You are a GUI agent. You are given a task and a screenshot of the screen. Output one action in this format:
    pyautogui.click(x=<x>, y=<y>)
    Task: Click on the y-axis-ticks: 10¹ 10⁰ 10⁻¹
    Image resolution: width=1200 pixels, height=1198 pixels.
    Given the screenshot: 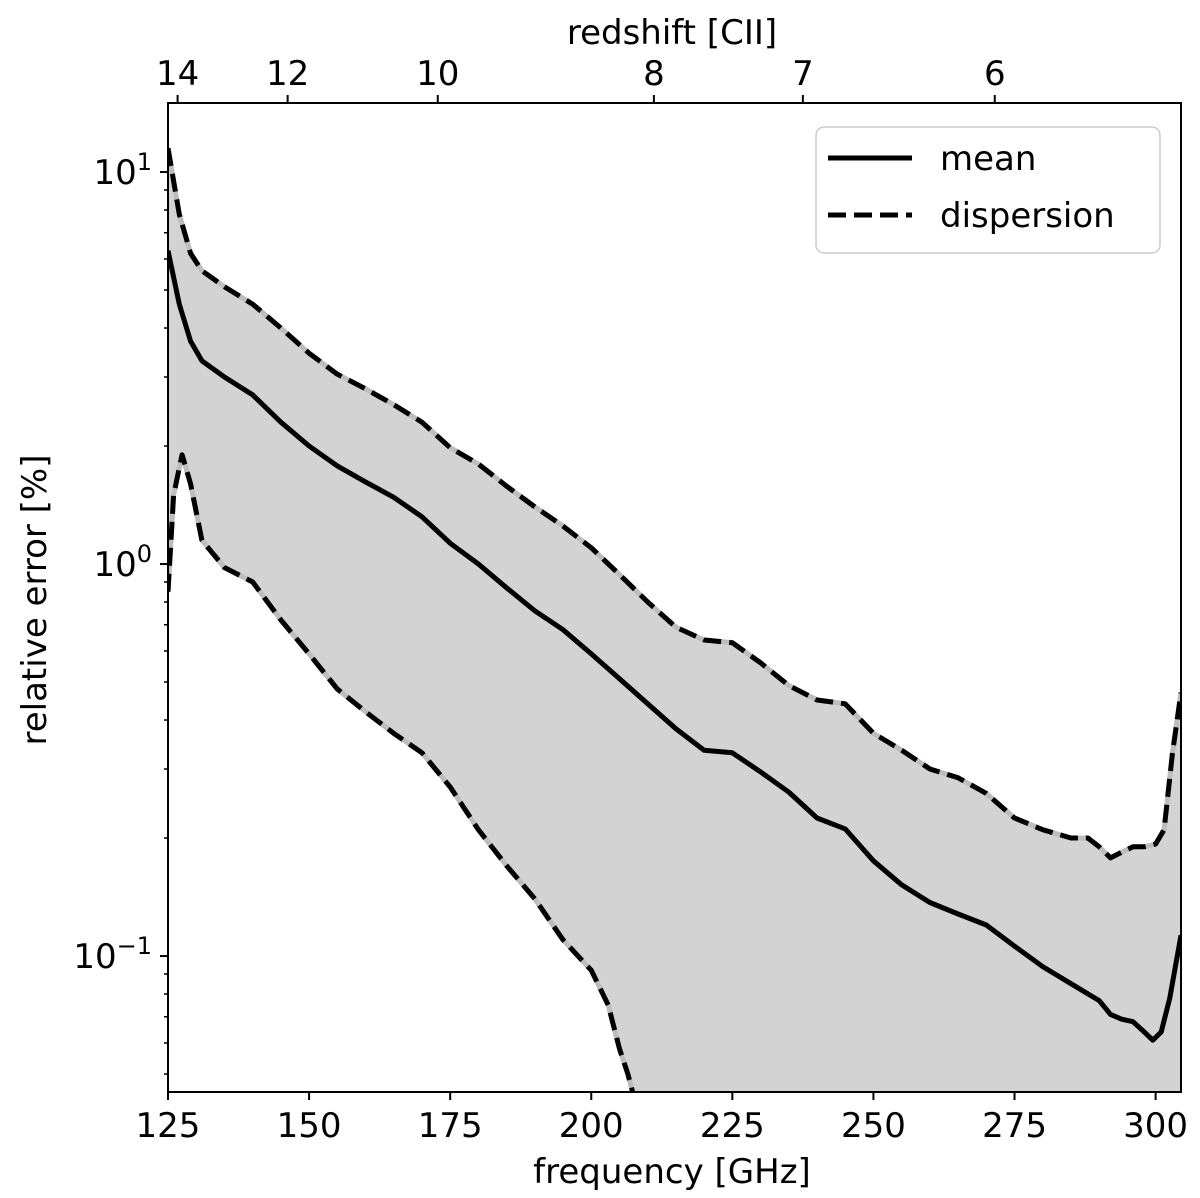 What is the action you would take?
    pyautogui.click(x=120, y=611)
    